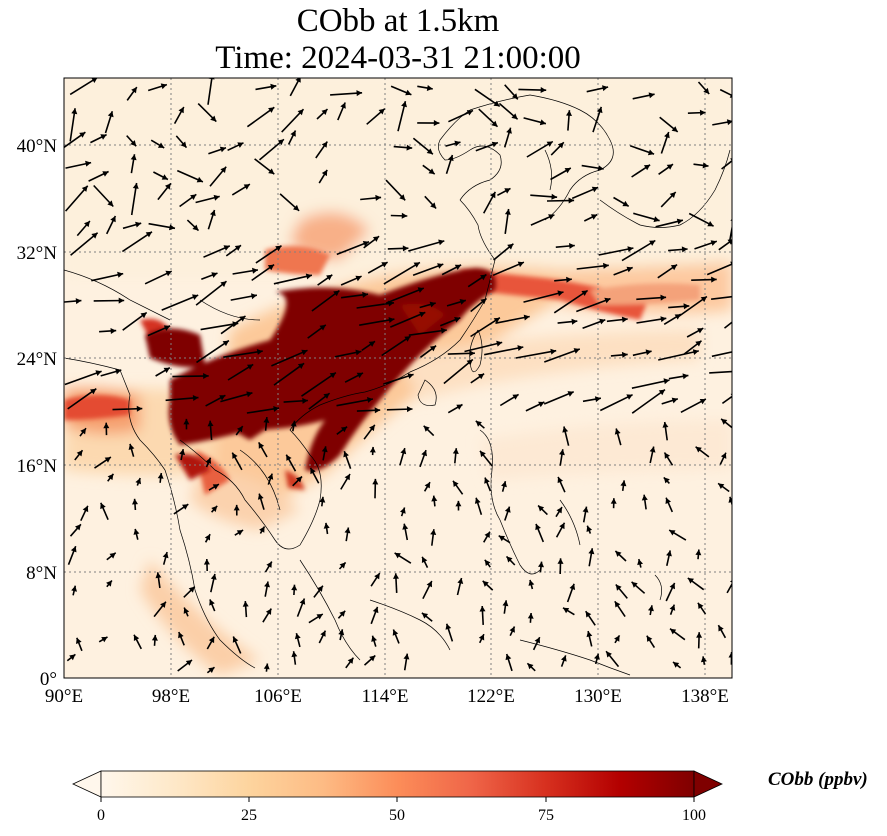 The width and height of the screenshot is (887, 836). I want to click on lon-tick-label: 130°E, so click(598, 696).